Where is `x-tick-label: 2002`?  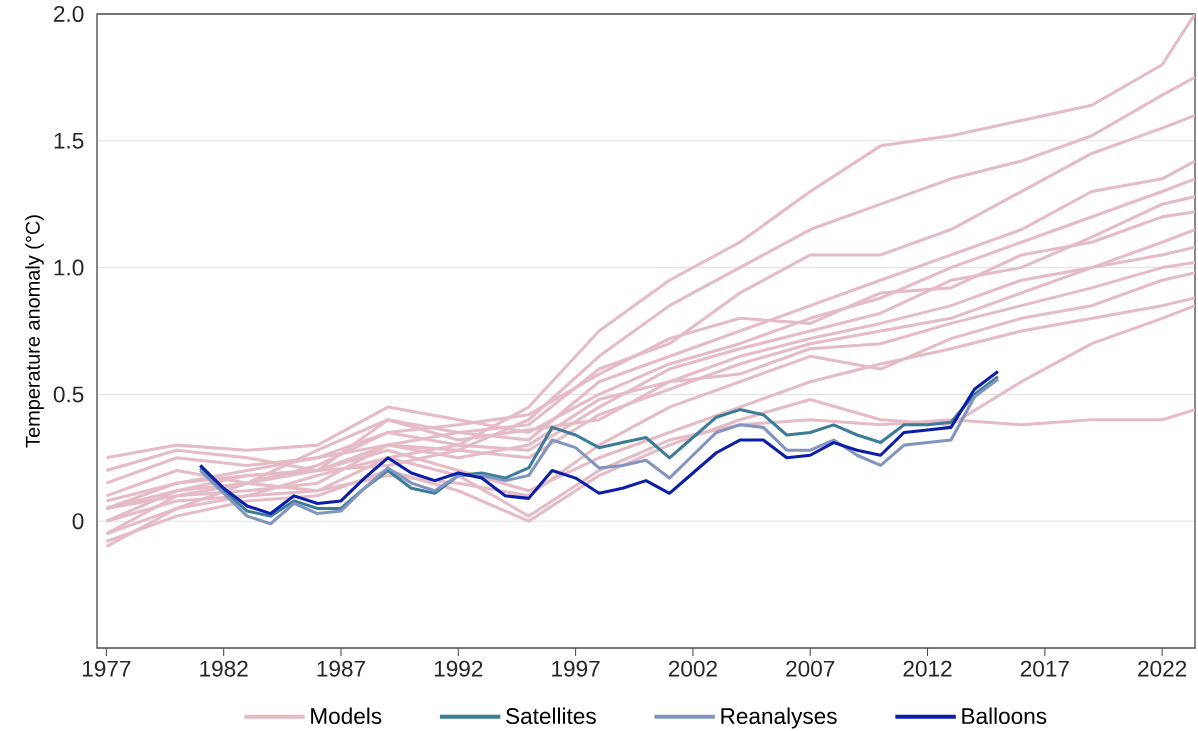
x-tick-label: 2002 is located at coordinates (692, 668).